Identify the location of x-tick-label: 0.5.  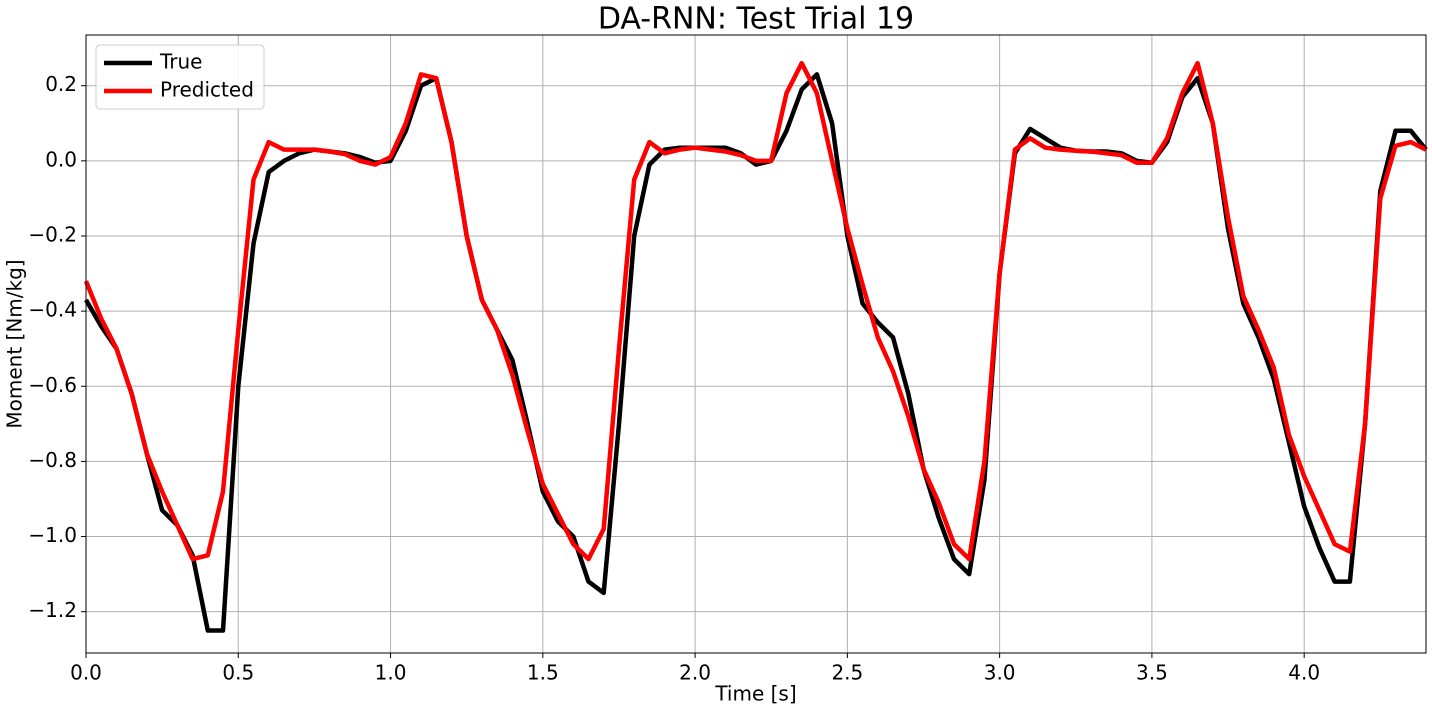
(238, 673).